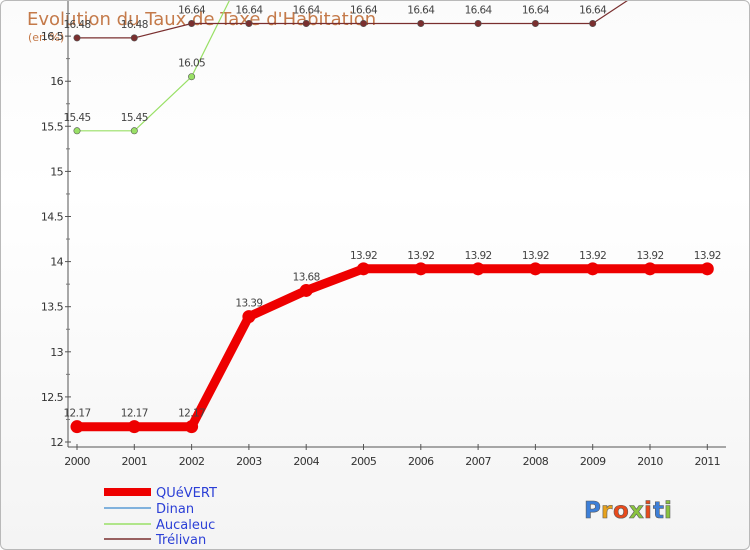 The height and width of the screenshot is (550, 750). I want to click on x-tick-label: 2010, so click(650, 461).